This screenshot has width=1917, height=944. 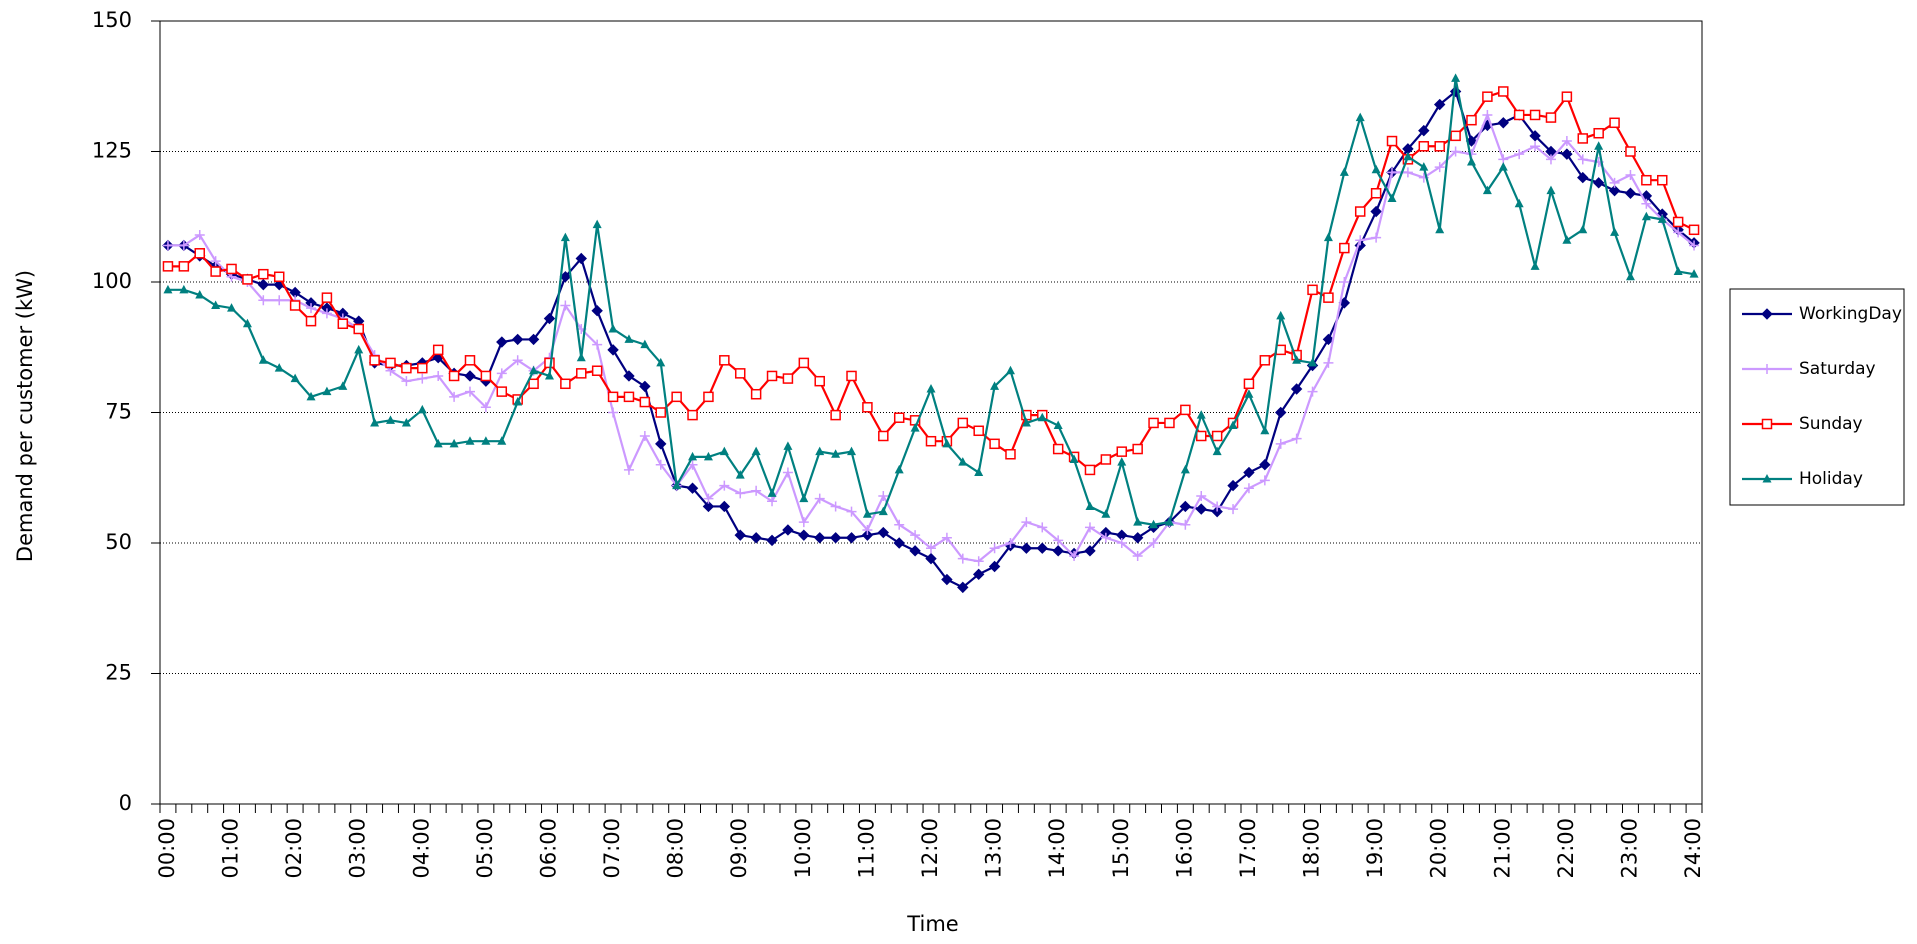 I want to click on x-tick-label: 22:00, so click(x=1566, y=848).